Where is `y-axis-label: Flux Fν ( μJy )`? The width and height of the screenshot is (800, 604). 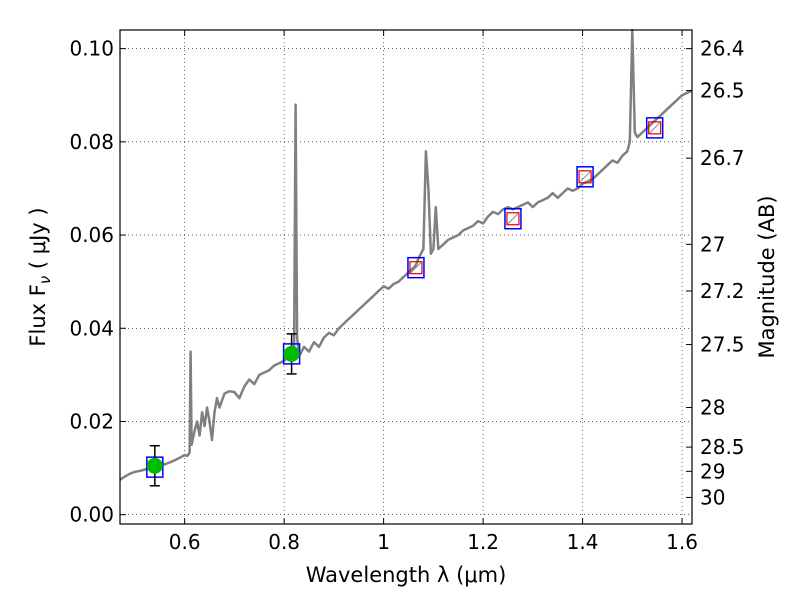 y-axis-label: Flux Fν ( μJy ) is located at coordinates (40, 276).